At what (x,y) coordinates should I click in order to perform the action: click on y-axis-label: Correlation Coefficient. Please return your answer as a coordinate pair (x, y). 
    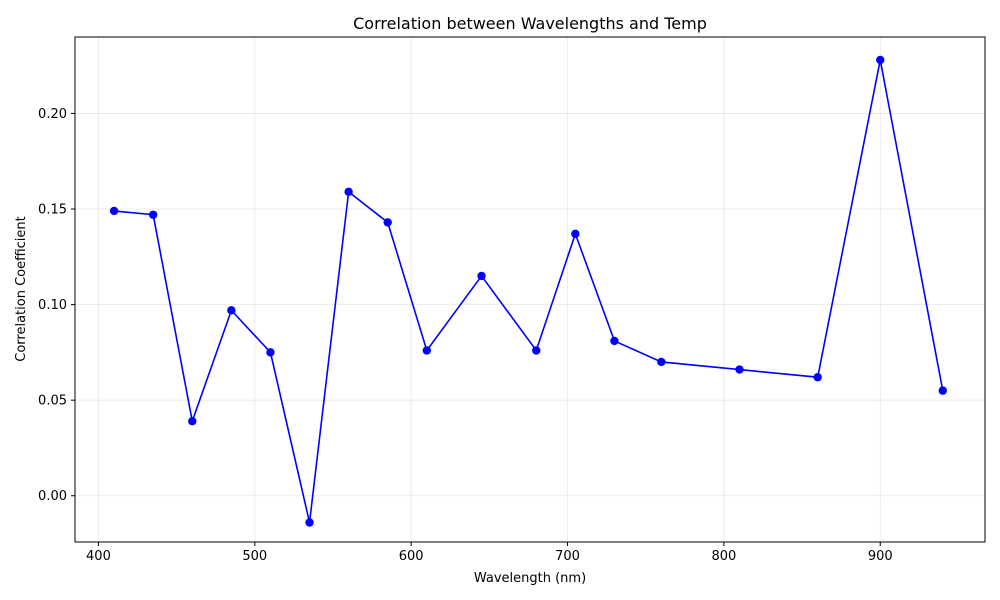
    Looking at the image, I should click on (21, 289).